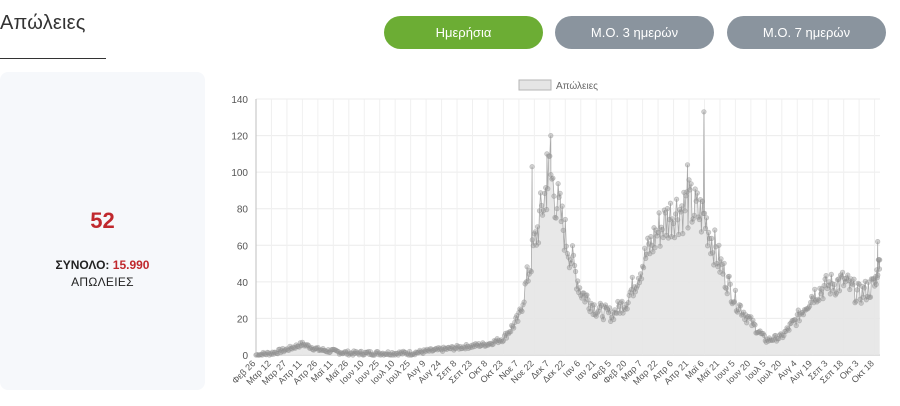  Describe the element at coordinates (806, 32) in the screenshot. I see `tab-7-day-average: Μ.Ο. 7 ημερών` at that location.